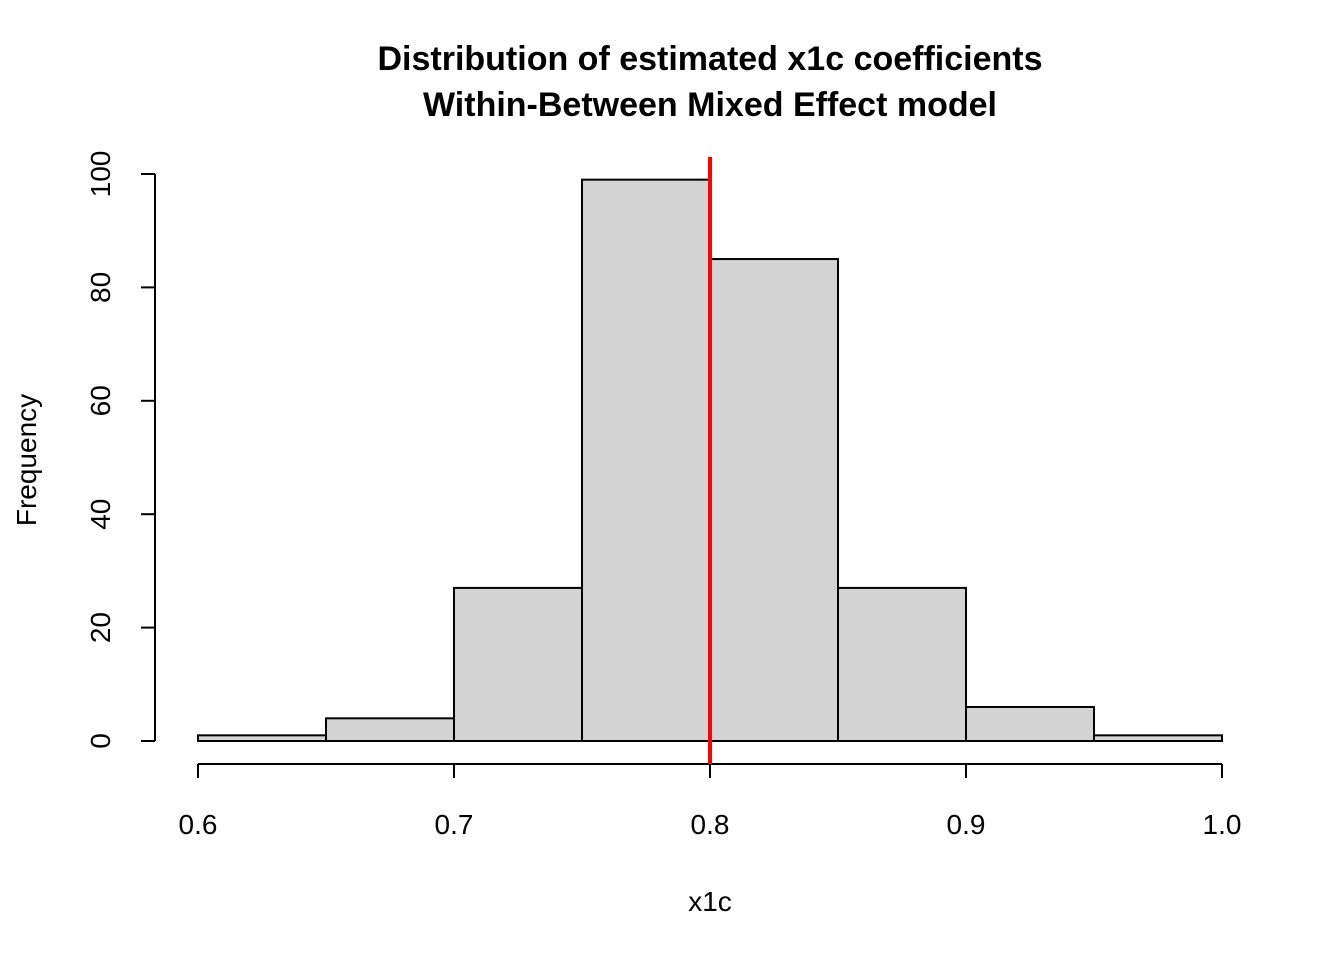  What do you see at coordinates (120, 450) in the screenshot?
I see `y-axis: 0 20 40 60 80 100` at bounding box center [120, 450].